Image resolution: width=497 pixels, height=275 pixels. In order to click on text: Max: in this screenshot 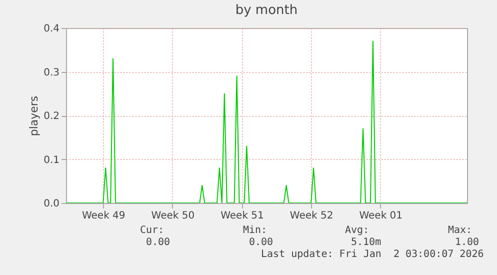, I will do `click(460, 230)`.